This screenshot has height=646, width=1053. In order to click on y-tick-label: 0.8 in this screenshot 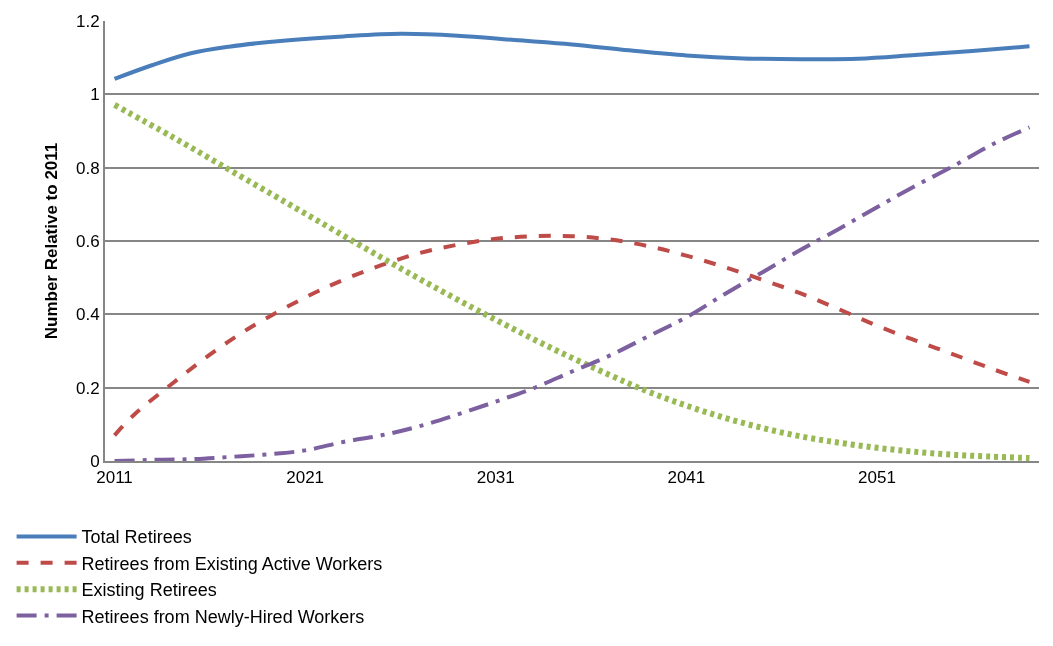, I will do `click(87, 168)`.